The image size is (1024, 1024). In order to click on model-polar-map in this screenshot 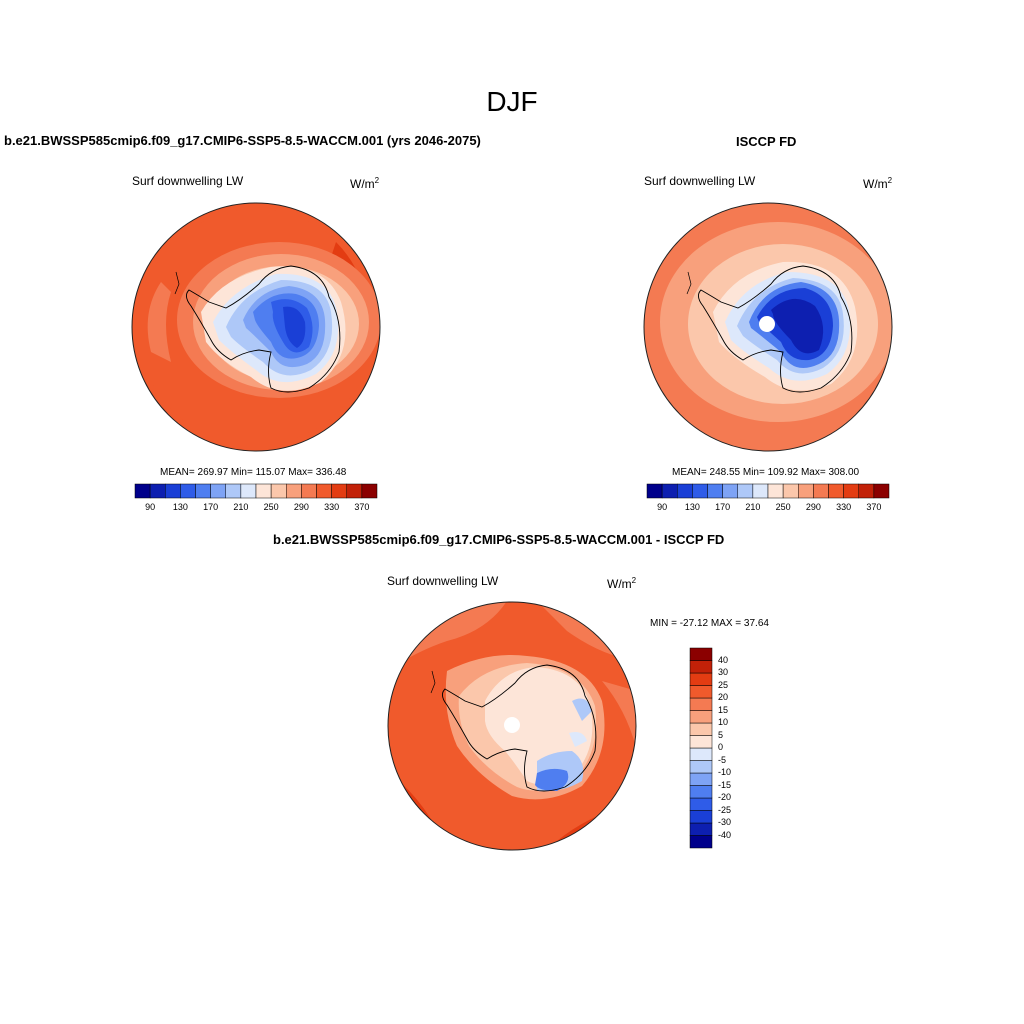, I will do `click(256, 327)`.